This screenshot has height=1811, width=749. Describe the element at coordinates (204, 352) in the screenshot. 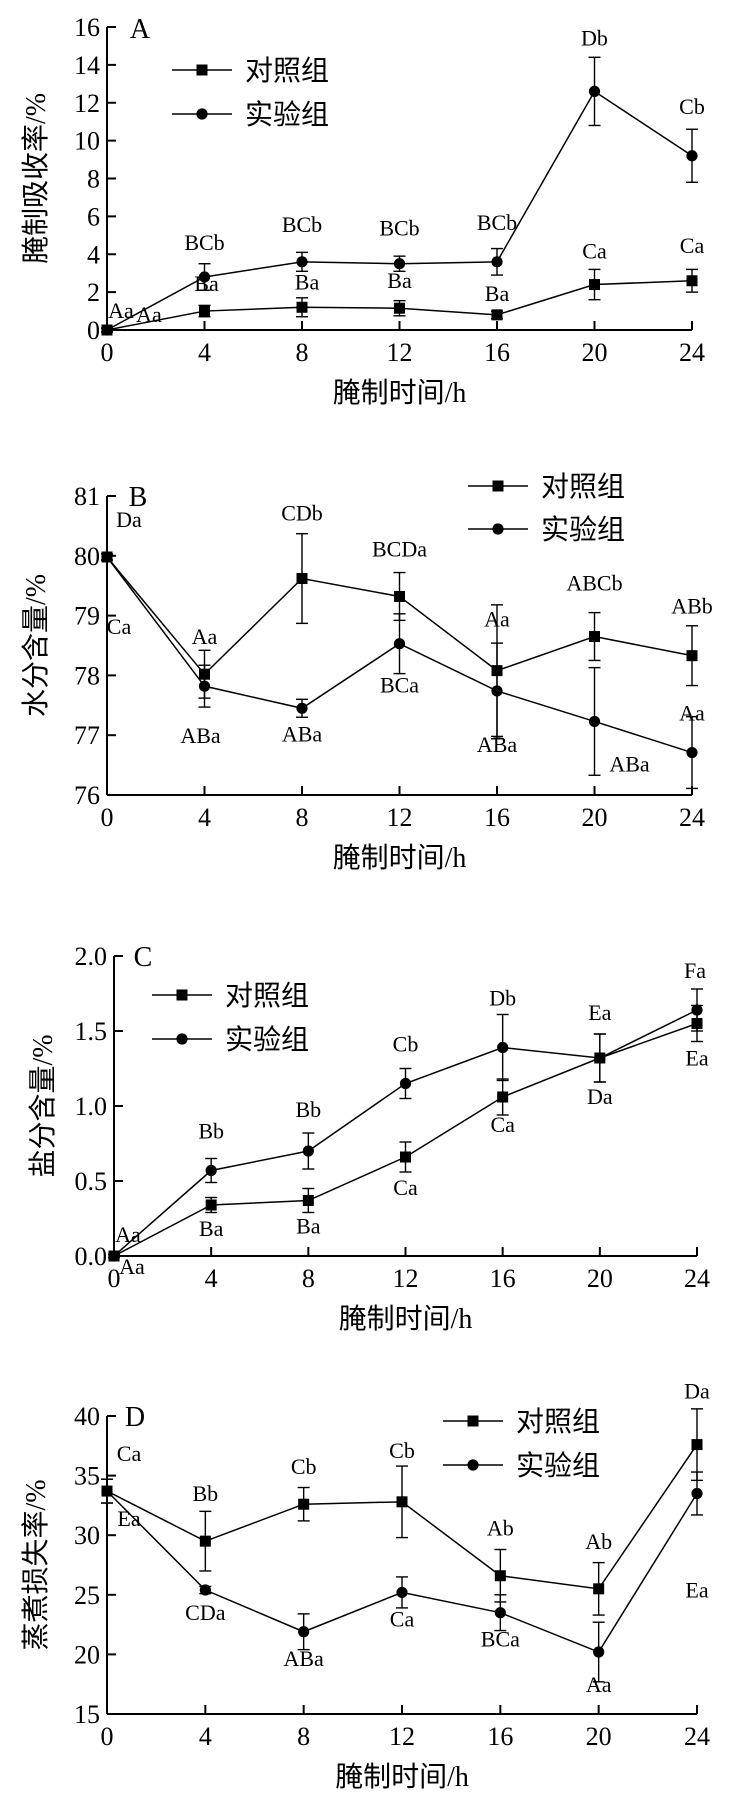

I see `panel-a-x-tick-label: 4` at that location.